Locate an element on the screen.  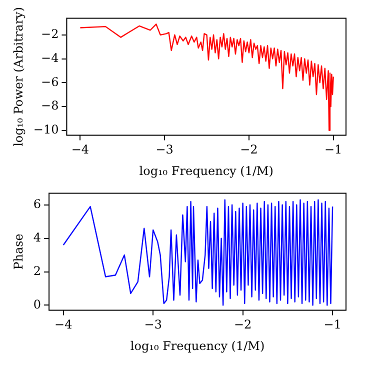
y-tick-label: −4 is located at coordinates (50, 57).